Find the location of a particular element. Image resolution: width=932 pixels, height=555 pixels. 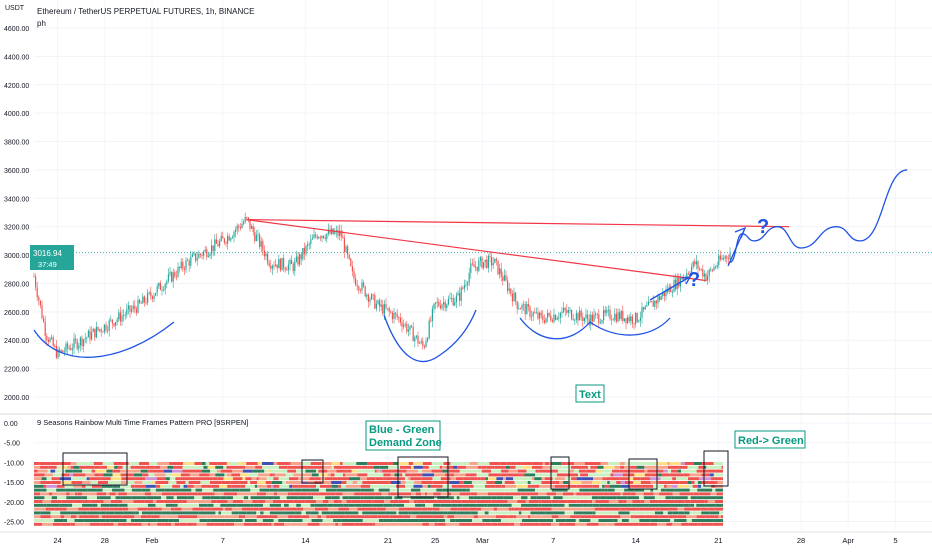

demand-zone-annotation: Blue - Green Demand Zone is located at coordinates (403, 435).